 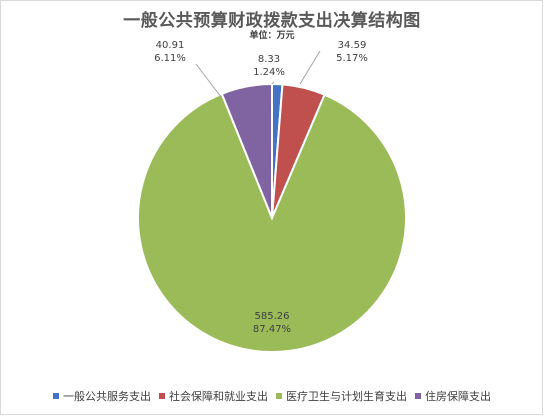 I want to click on data-label-value-2: 34.59, so click(x=352, y=45).